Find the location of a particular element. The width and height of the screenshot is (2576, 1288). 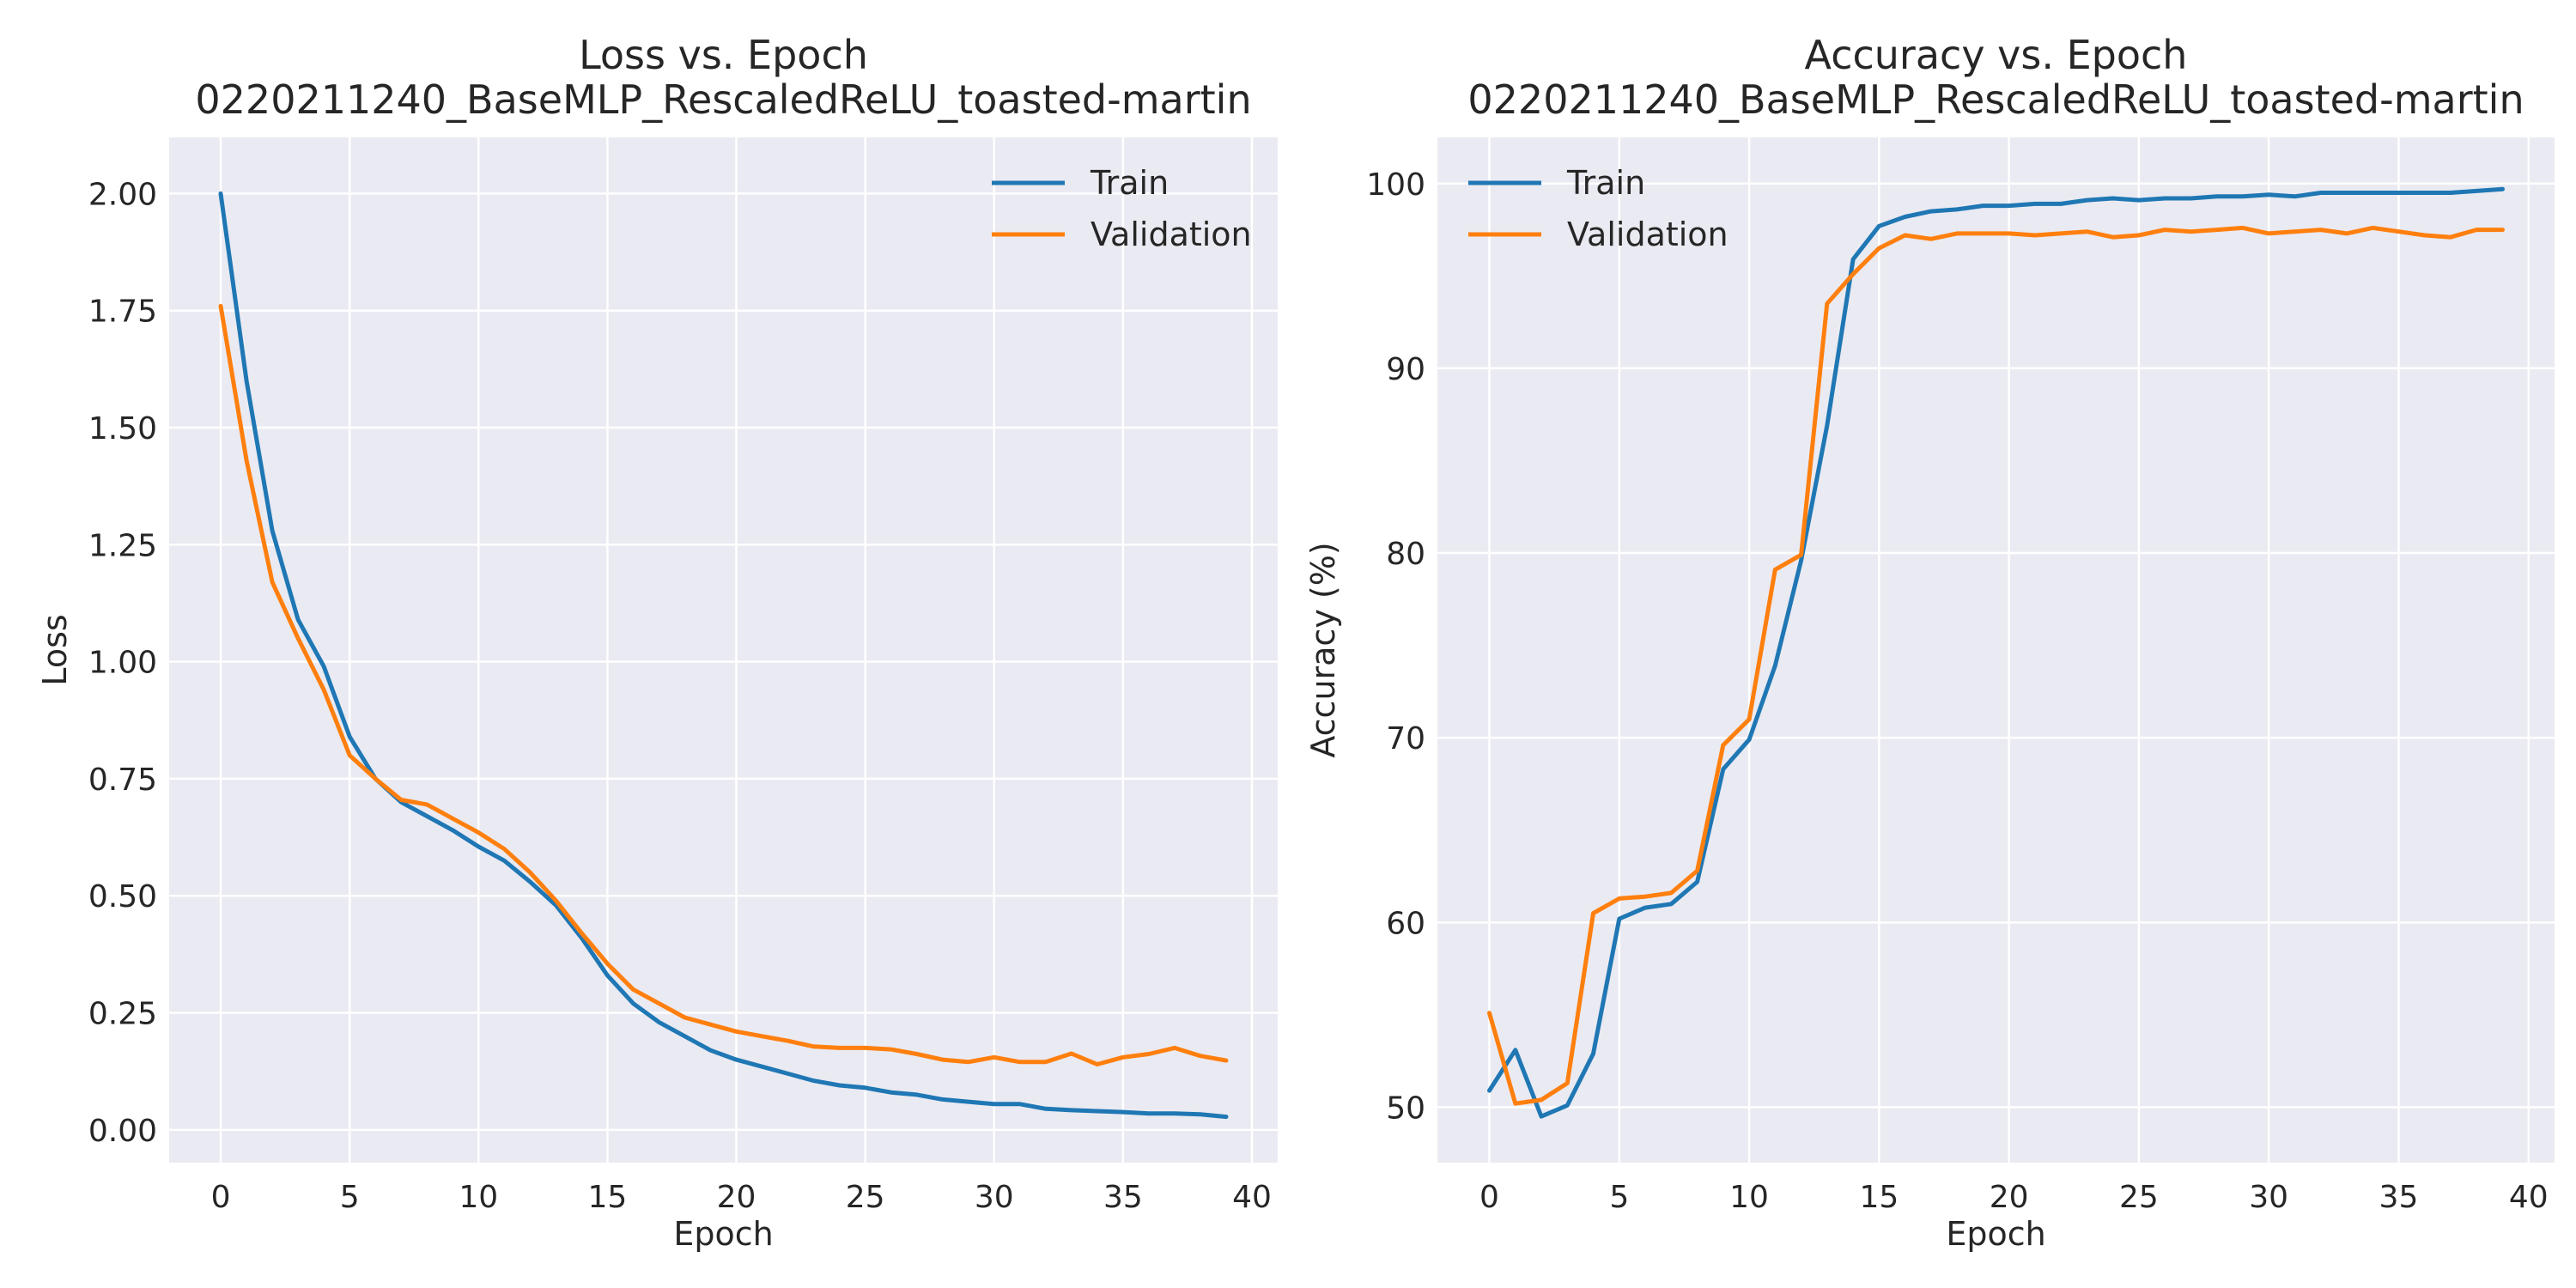

accuracy-x-tick-label: 25 is located at coordinates (2139, 1197).